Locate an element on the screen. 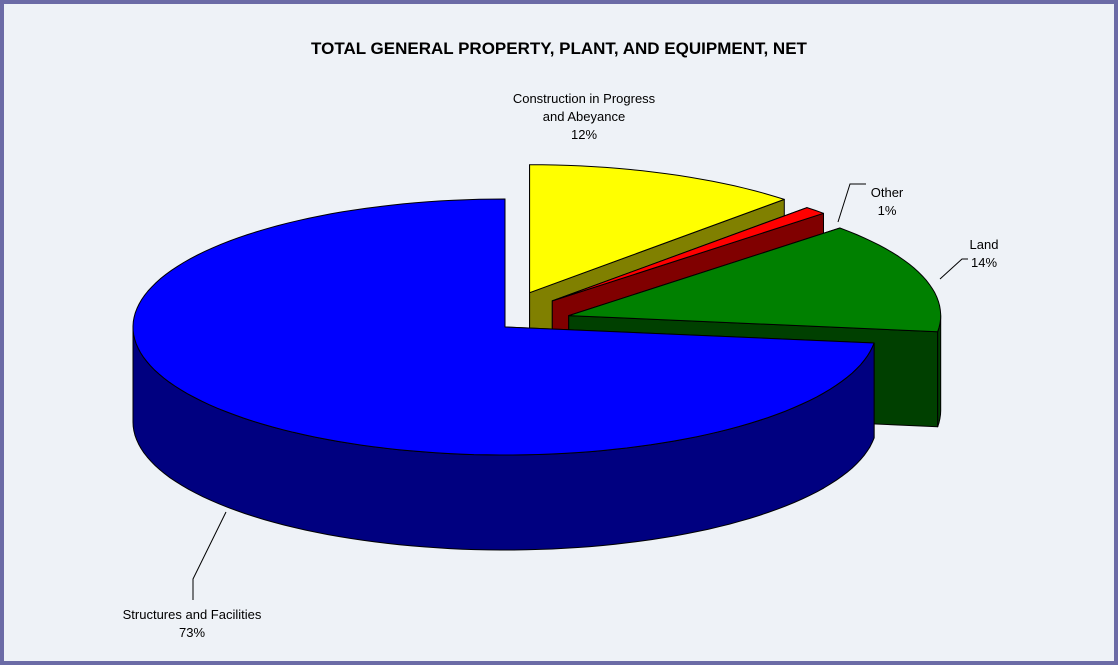 The height and width of the screenshot is (665, 1118). data-label: Land 14% is located at coordinates (984, 254).